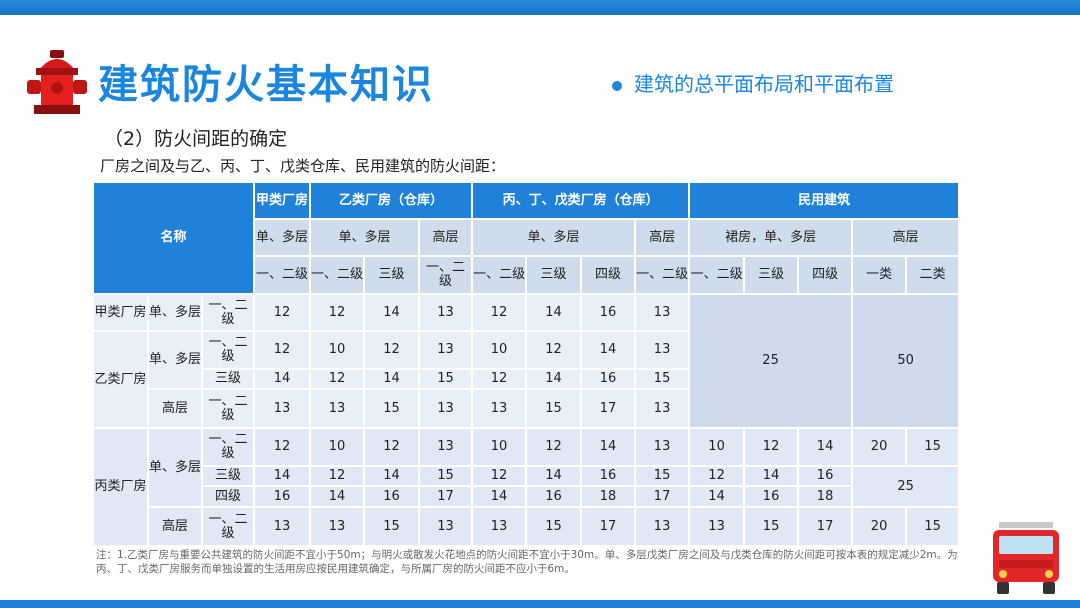  Describe the element at coordinates (57, 82) in the screenshot. I see `hydrant-icon` at that location.